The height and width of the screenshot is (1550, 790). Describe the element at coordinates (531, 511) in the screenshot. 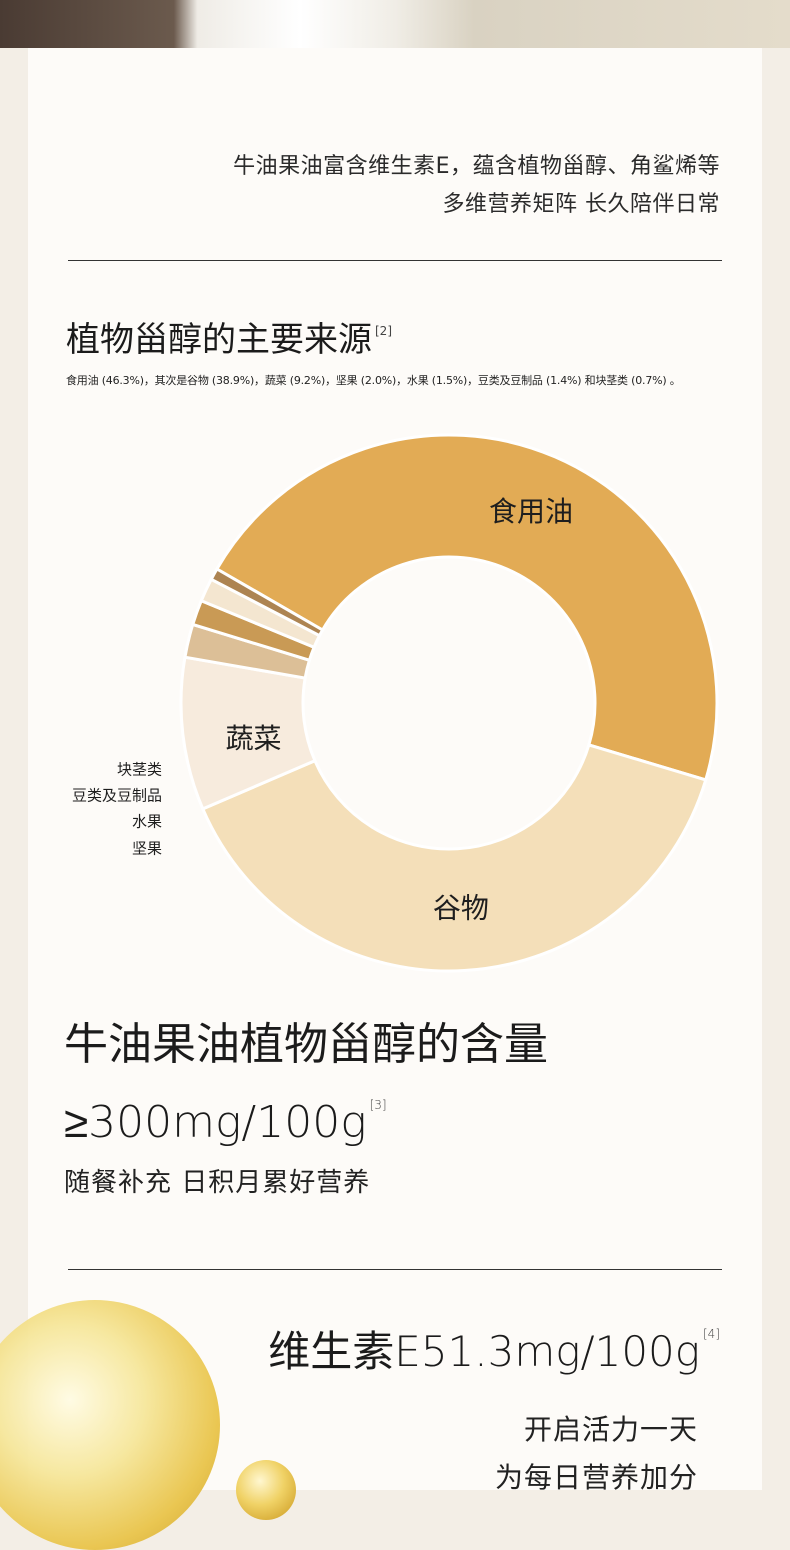

I see `slice-label-1: 食用油` at that location.